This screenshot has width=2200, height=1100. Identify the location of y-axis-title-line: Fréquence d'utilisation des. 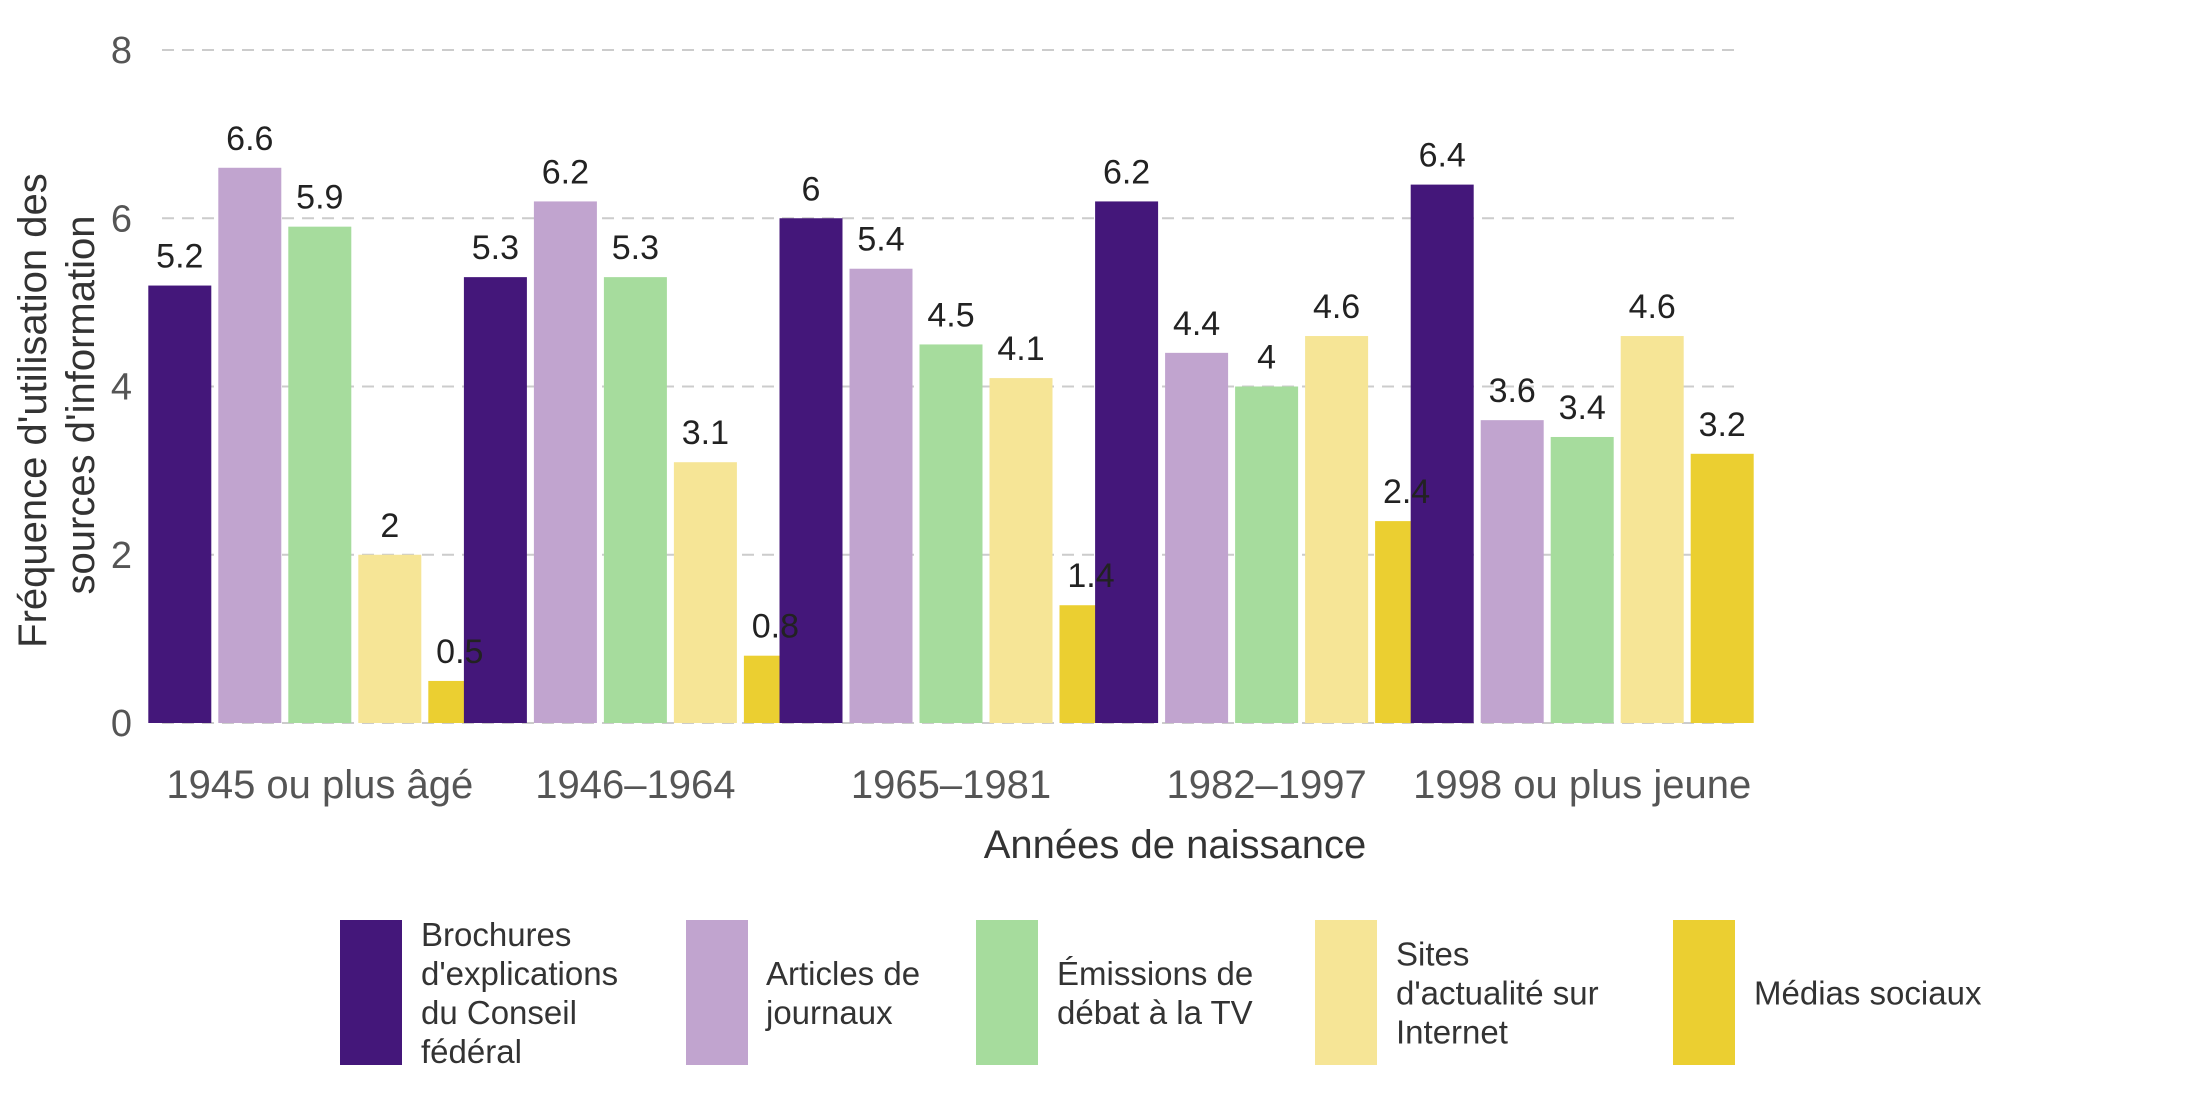
(33, 410).